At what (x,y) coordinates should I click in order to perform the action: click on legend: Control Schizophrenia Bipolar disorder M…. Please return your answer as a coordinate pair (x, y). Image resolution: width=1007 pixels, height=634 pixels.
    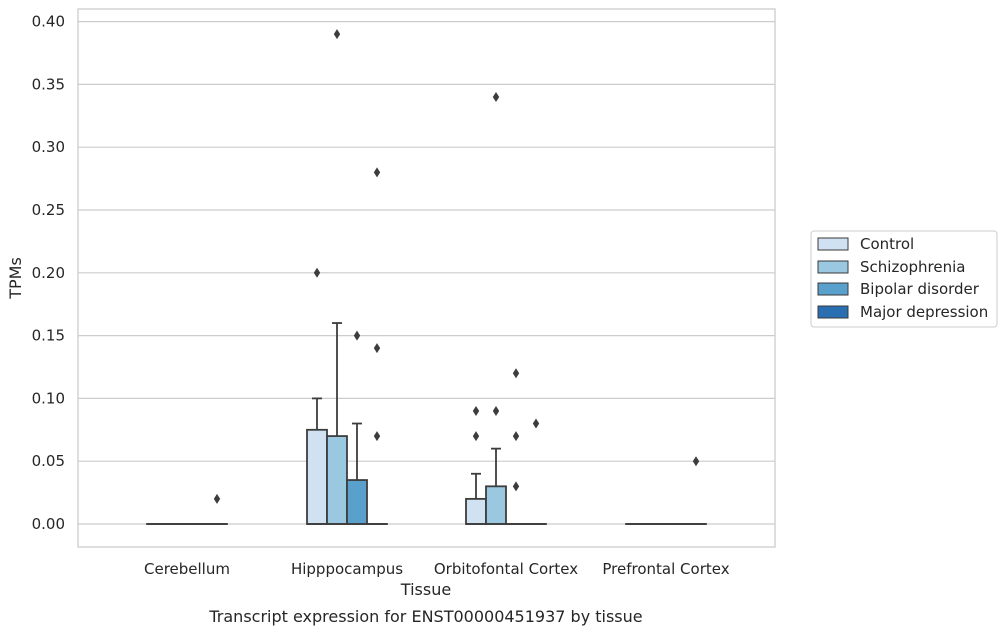
    Looking at the image, I should click on (904, 279).